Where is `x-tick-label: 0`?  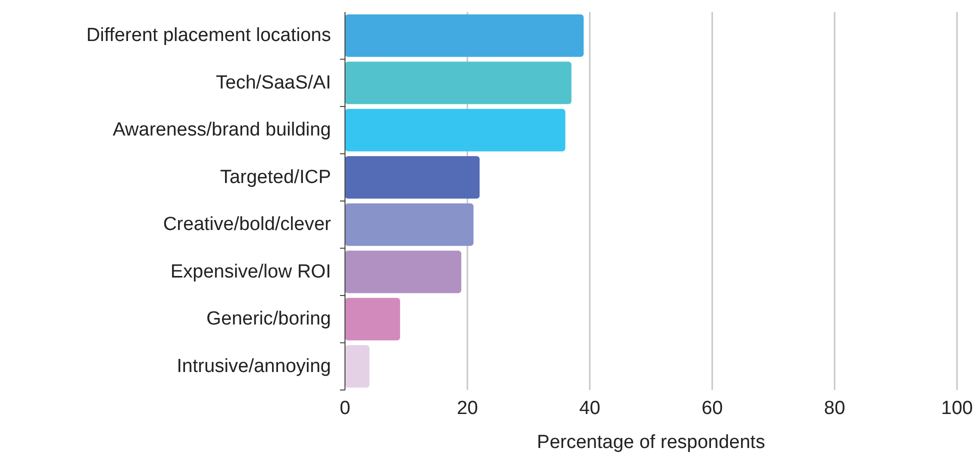
x-tick-label: 0 is located at coordinates (345, 408).